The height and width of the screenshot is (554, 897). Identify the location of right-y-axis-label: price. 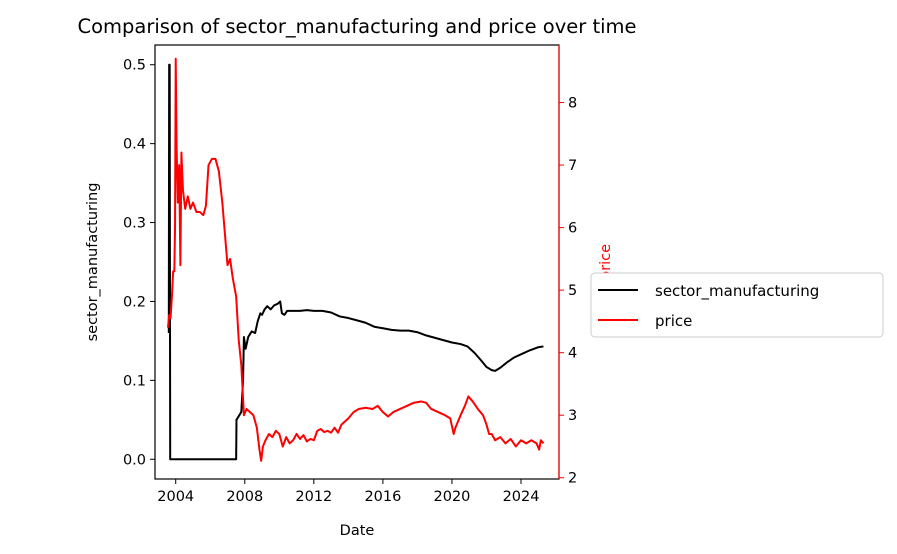
(606, 262).